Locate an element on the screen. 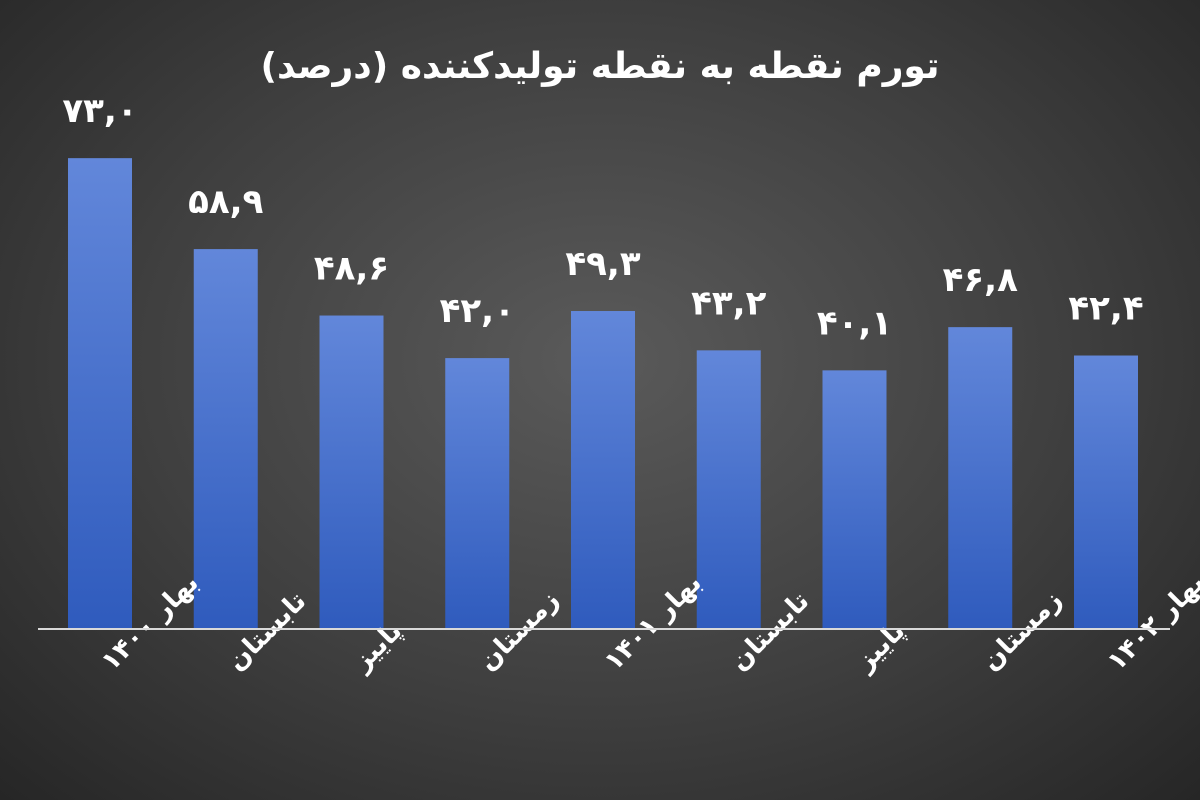  value-label: ۴۸,۶ is located at coordinates (351, 269).